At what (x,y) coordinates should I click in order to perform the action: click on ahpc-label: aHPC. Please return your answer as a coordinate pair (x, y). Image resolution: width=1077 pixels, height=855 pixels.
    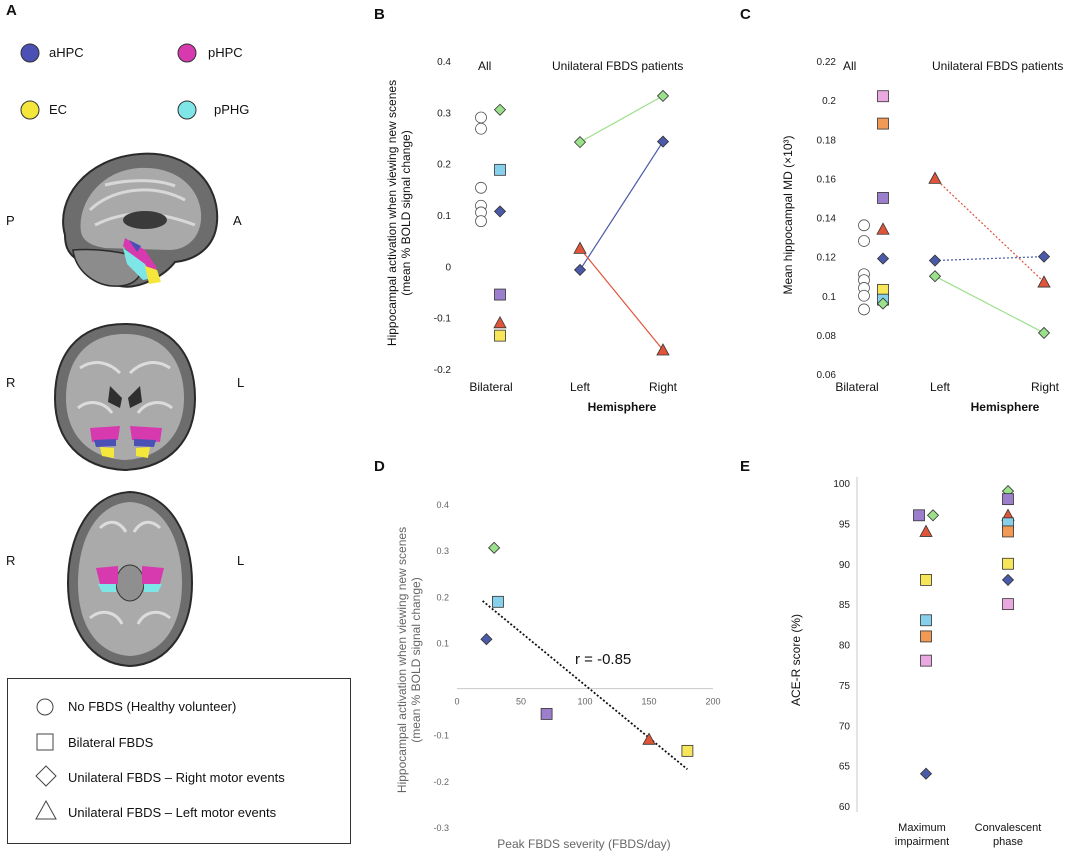
    Looking at the image, I should click on (66, 52).